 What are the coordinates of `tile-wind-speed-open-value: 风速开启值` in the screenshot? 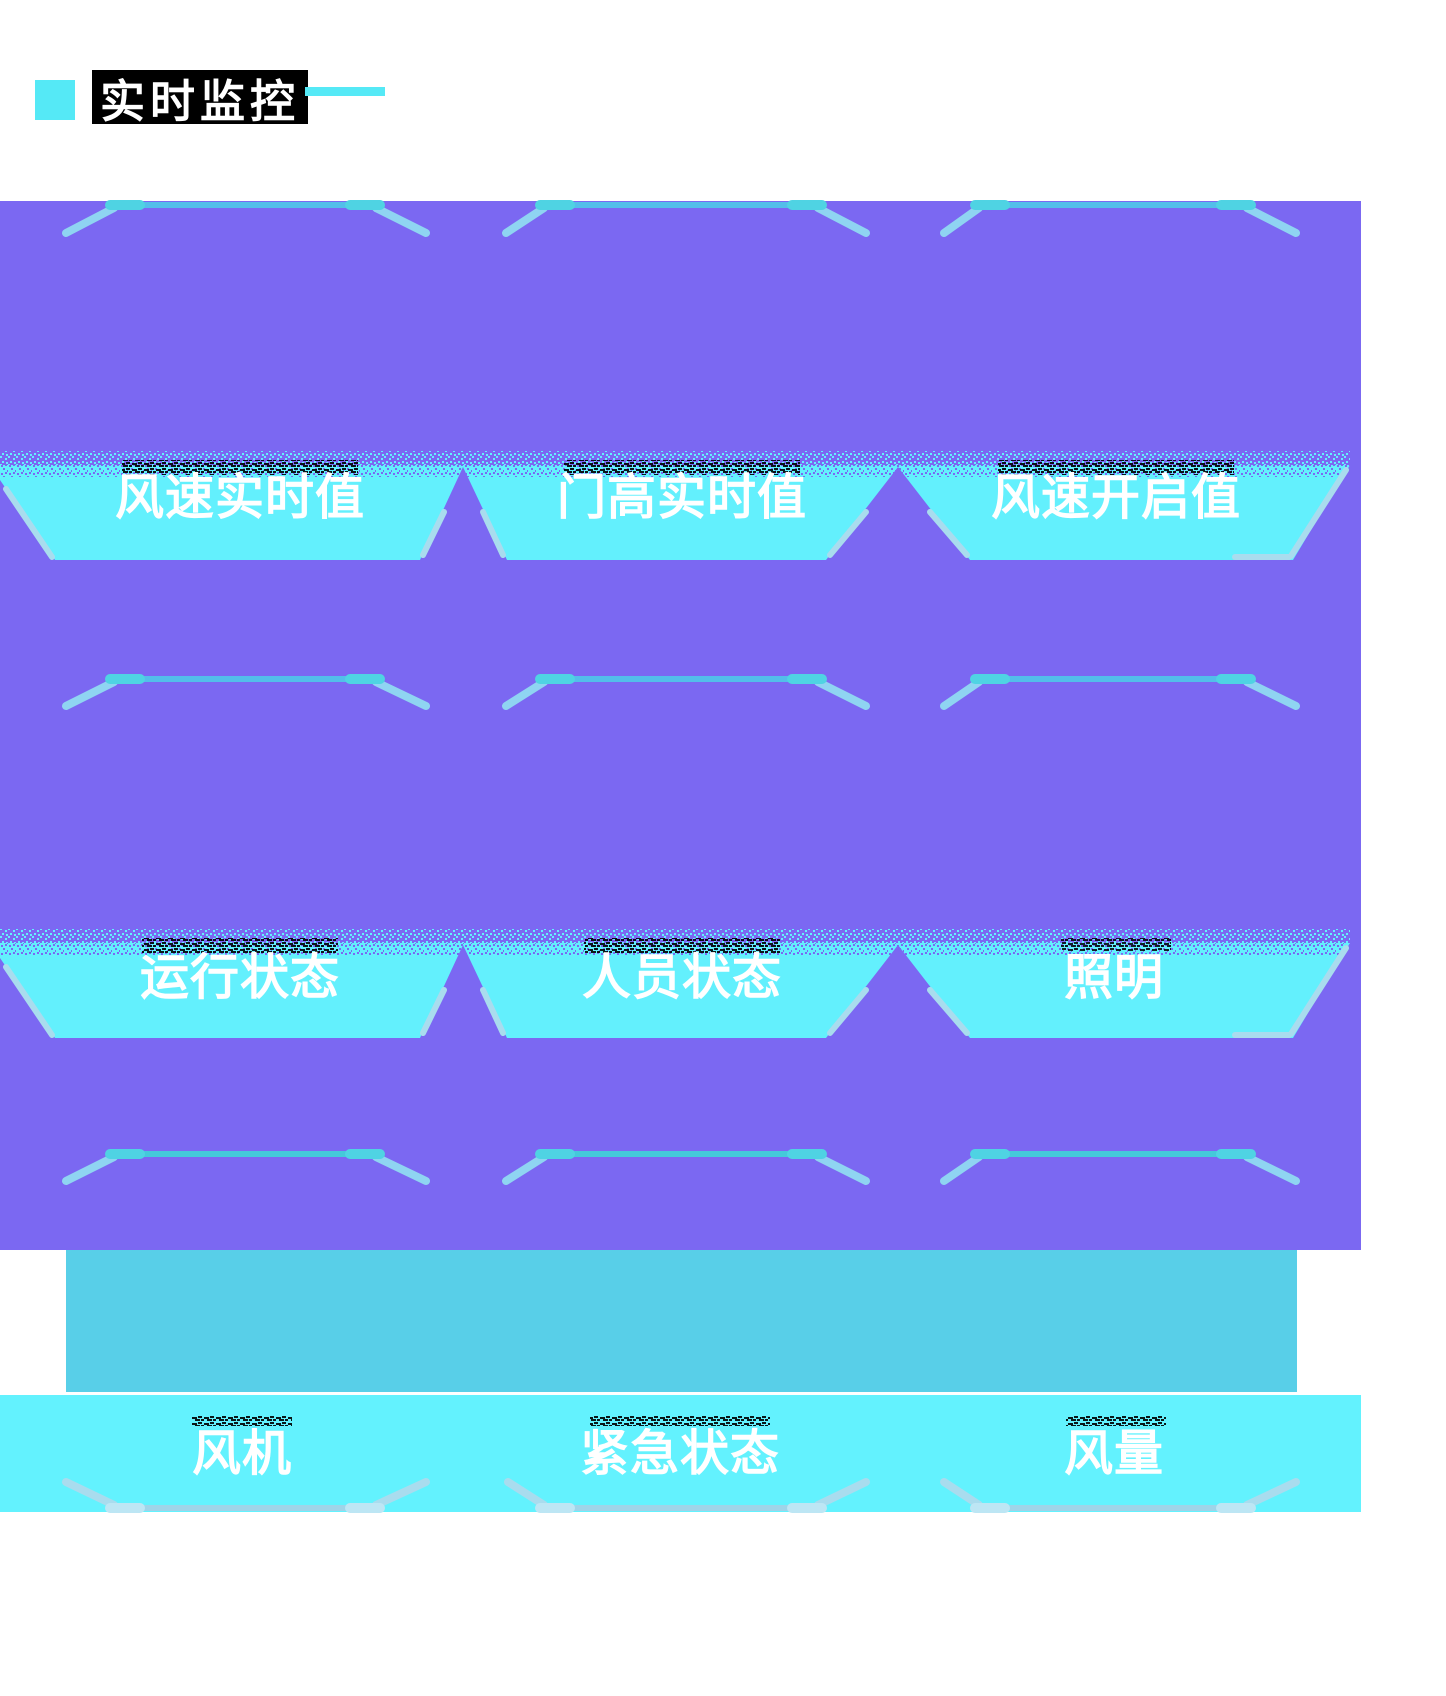 It's located at (1116, 497).